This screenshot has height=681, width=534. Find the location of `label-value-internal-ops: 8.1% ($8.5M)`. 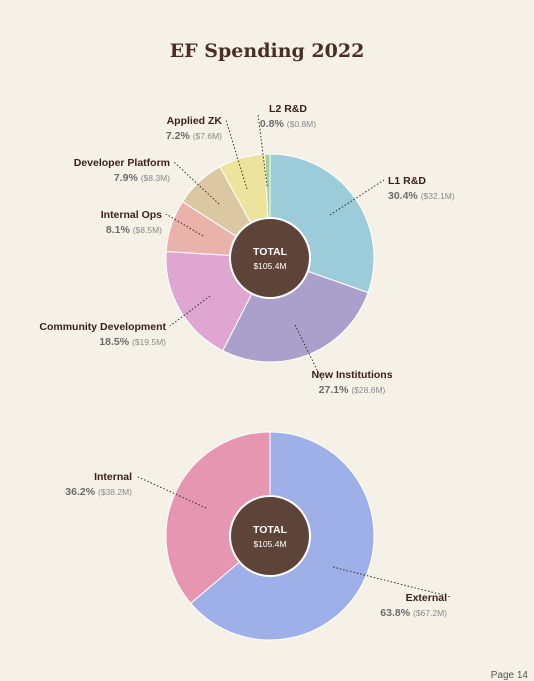

label-value-internal-ops: 8.1% ($8.5M) is located at coordinates (134, 230).